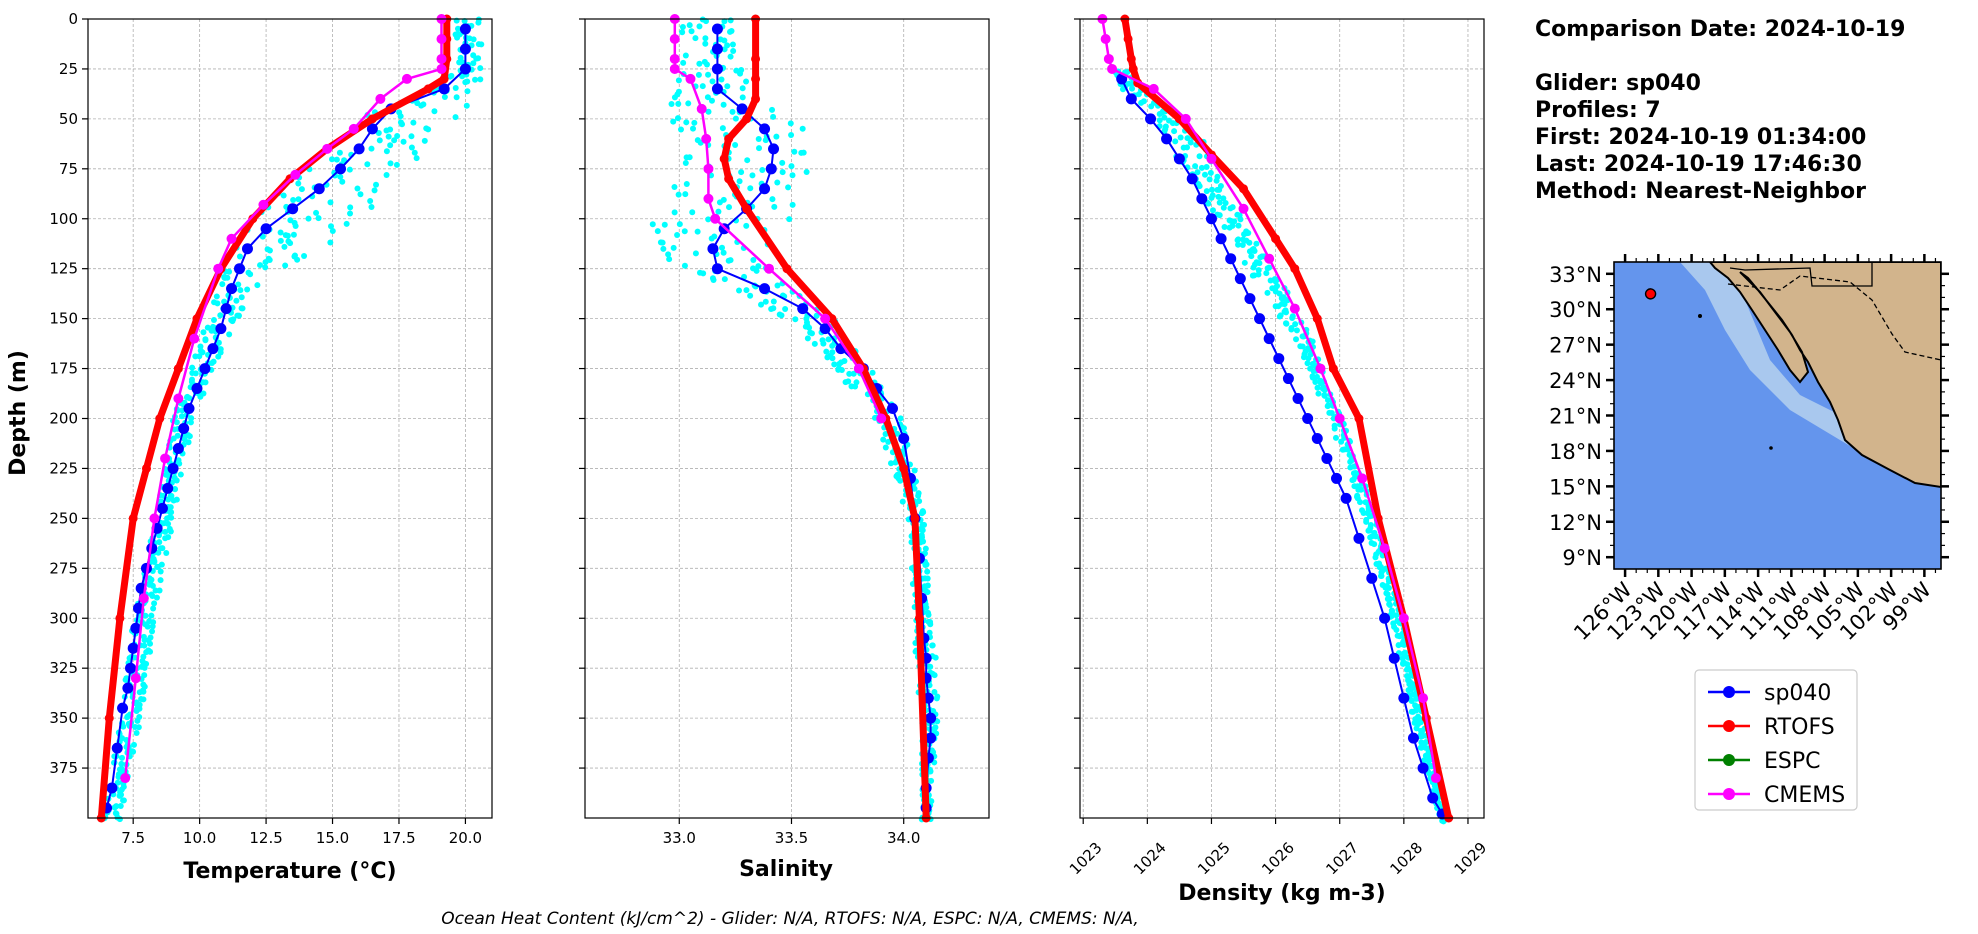 The image size is (1978, 934). What do you see at coordinates (18, 413) in the screenshot?
I see `depth-axis-title: Depth (m)` at bounding box center [18, 413].